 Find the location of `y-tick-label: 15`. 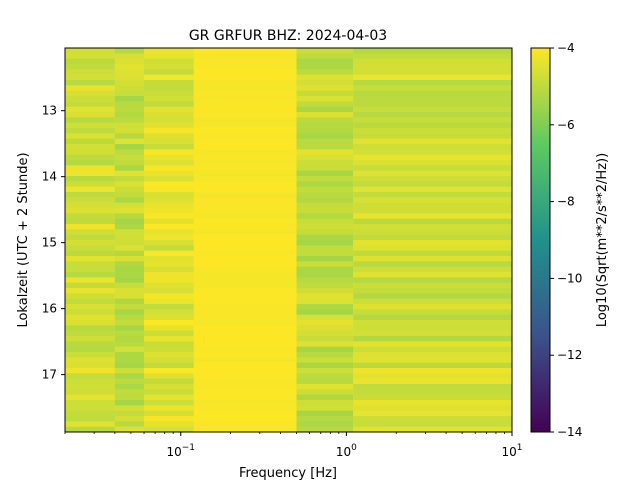

y-tick-label: 15 is located at coordinates (49, 243).